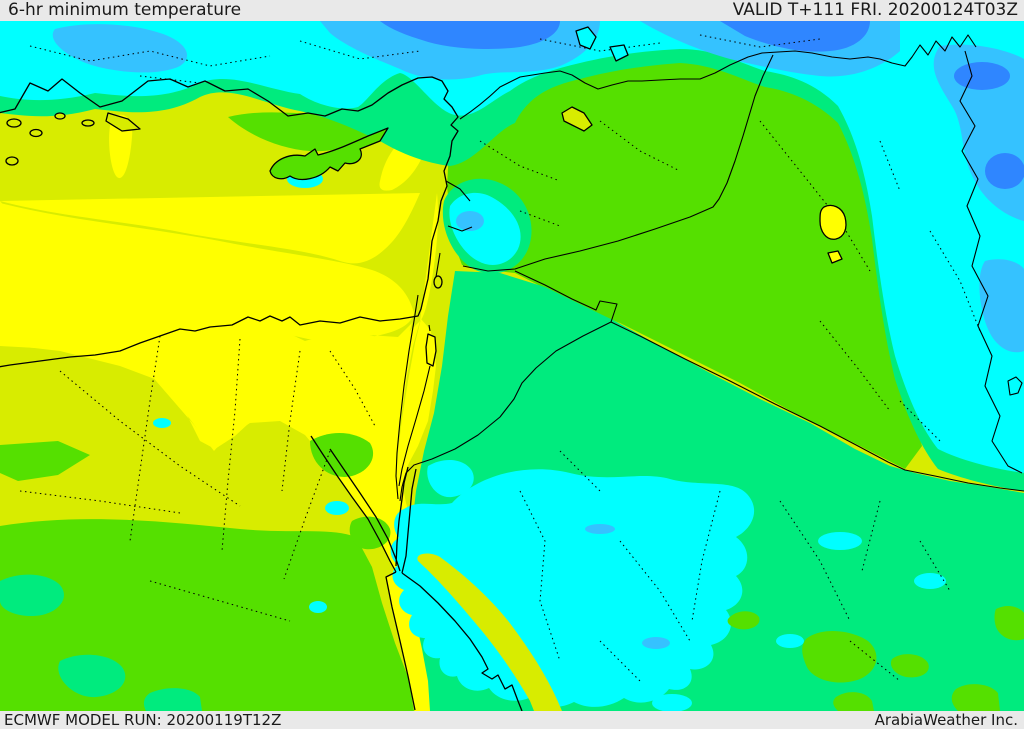  Describe the element at coordinates (329, 154) in the screenshot. I see `island-cyprus` at that location.